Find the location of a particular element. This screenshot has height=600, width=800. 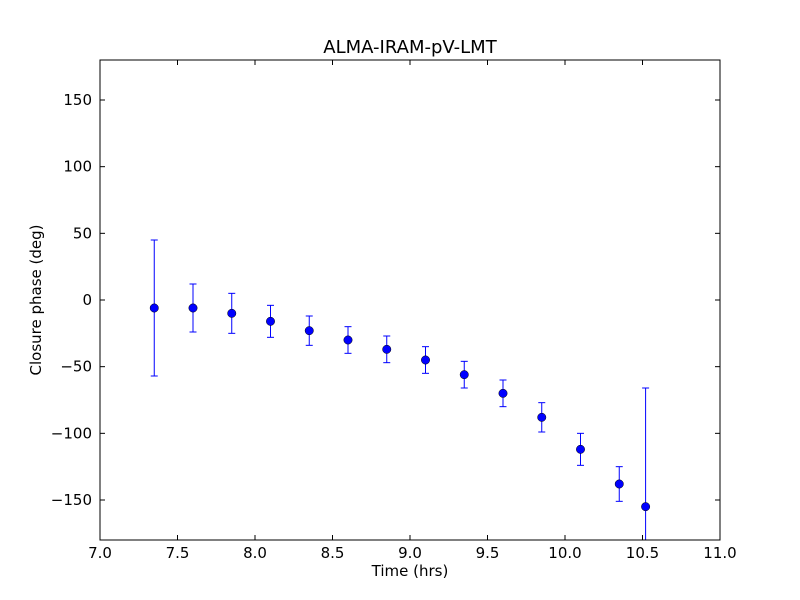

x-tick-label: 8.0 is located at coordinates (255, 553).